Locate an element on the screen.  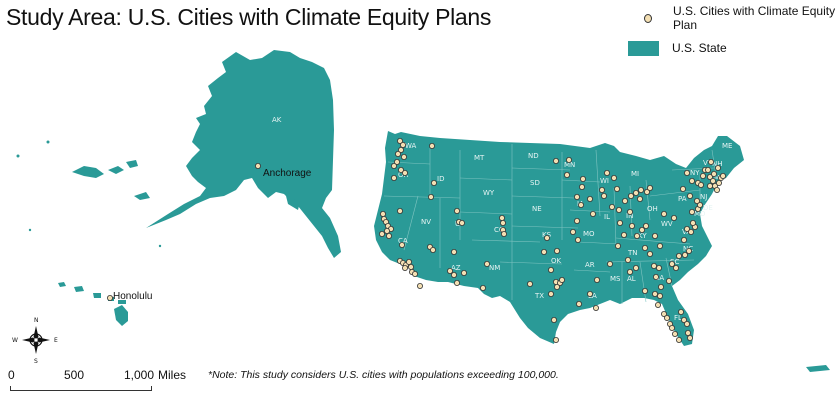
north-arrow-n: N is located at coordinates (36, 320).